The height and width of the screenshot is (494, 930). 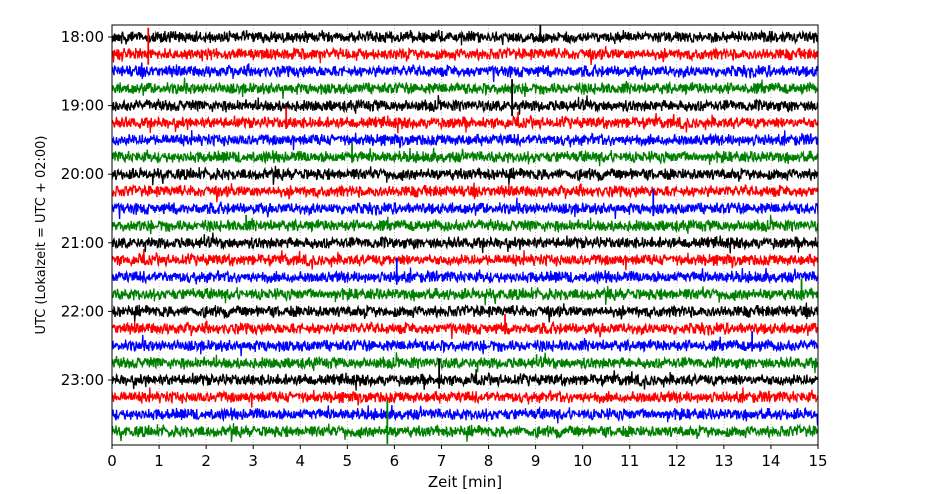 What do you see at coordinates (676, 461) in the screenshot?
I see `x-tick-label: 12` at bounding box center [676, 461].